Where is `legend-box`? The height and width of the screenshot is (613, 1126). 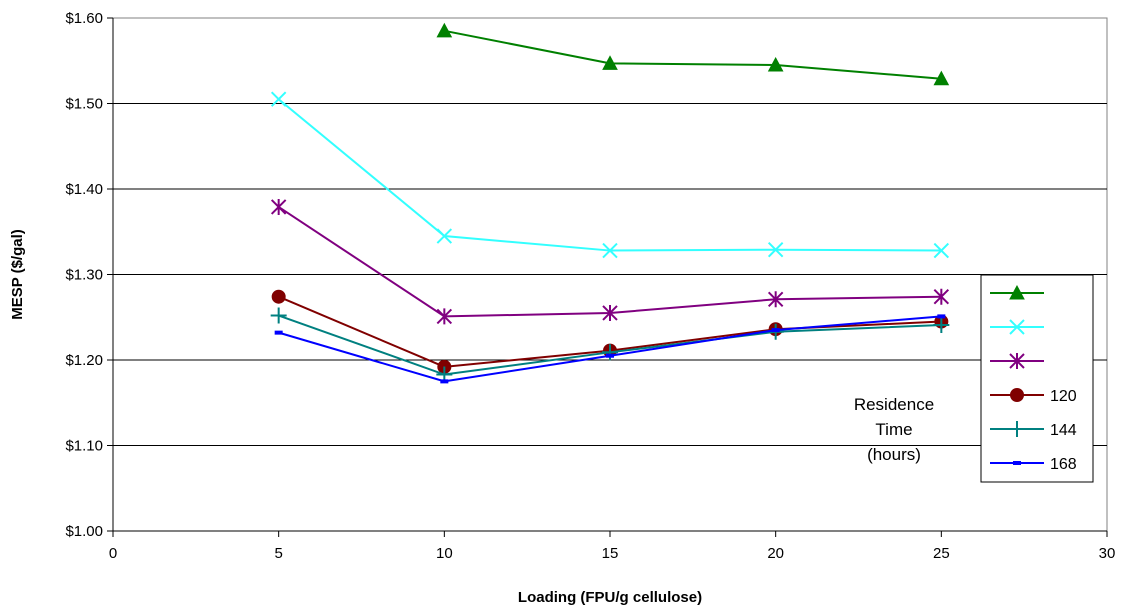
legend-box is located at coordinates (1037, 378).